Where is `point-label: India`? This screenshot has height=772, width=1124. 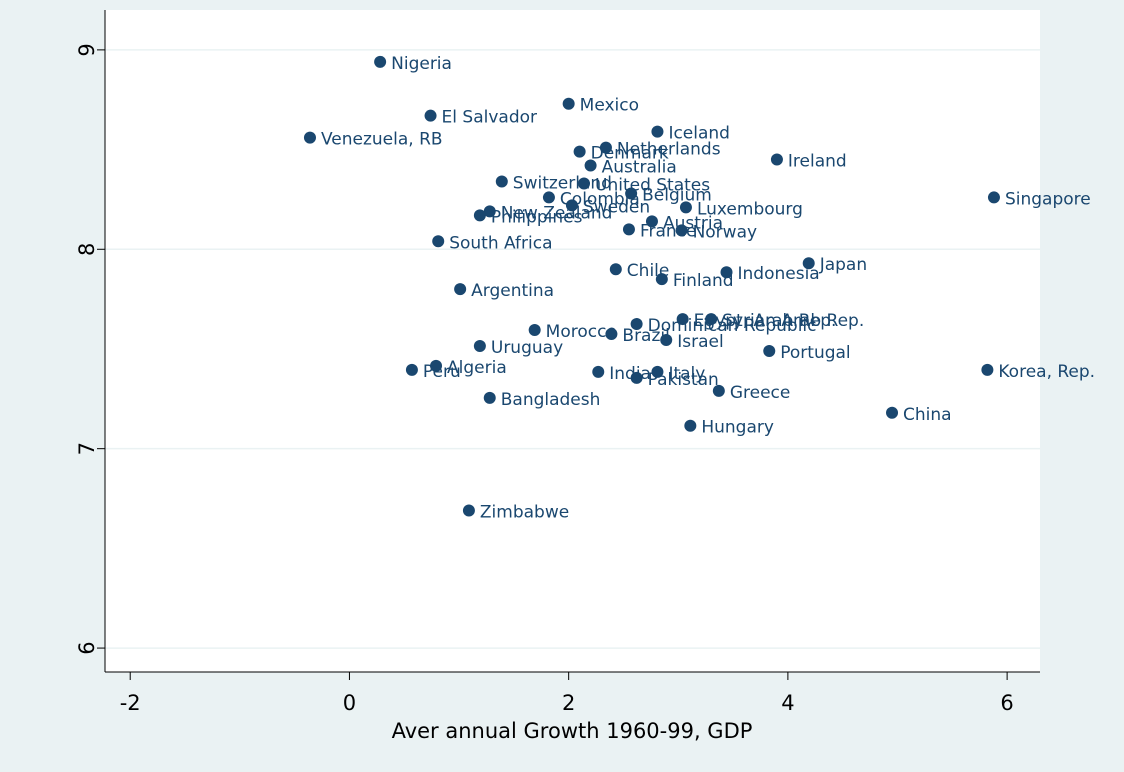 point-label: India is located at coordinates (630, 374).